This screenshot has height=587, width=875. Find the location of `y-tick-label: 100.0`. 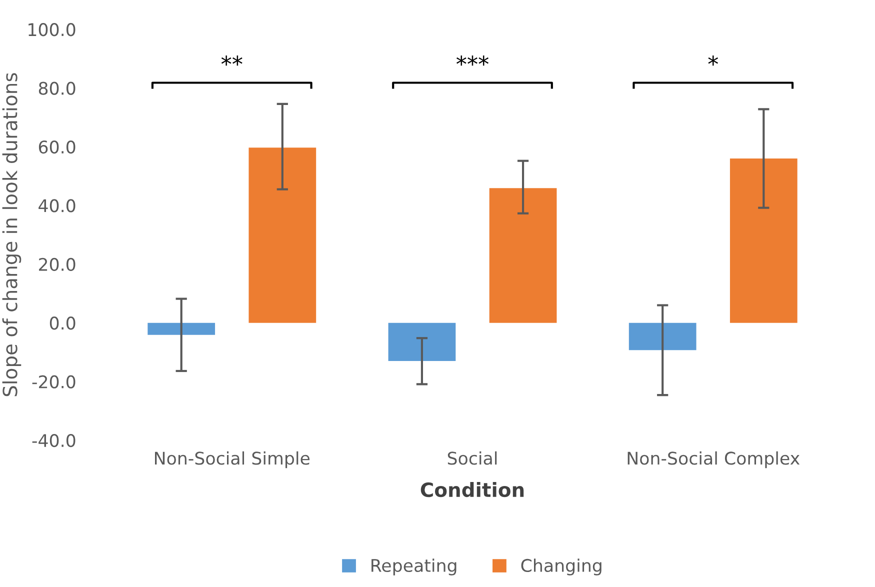

y-tick-label: 100.0 is located at coordinates (52, 29).